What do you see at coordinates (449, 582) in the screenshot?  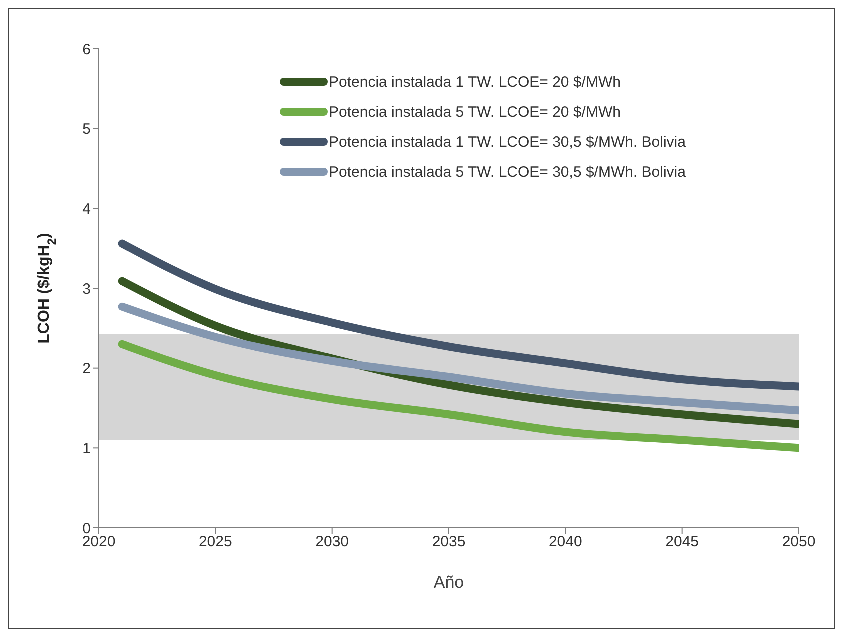 I see `x-axis-title: Año` at bounding box center [449, 582].